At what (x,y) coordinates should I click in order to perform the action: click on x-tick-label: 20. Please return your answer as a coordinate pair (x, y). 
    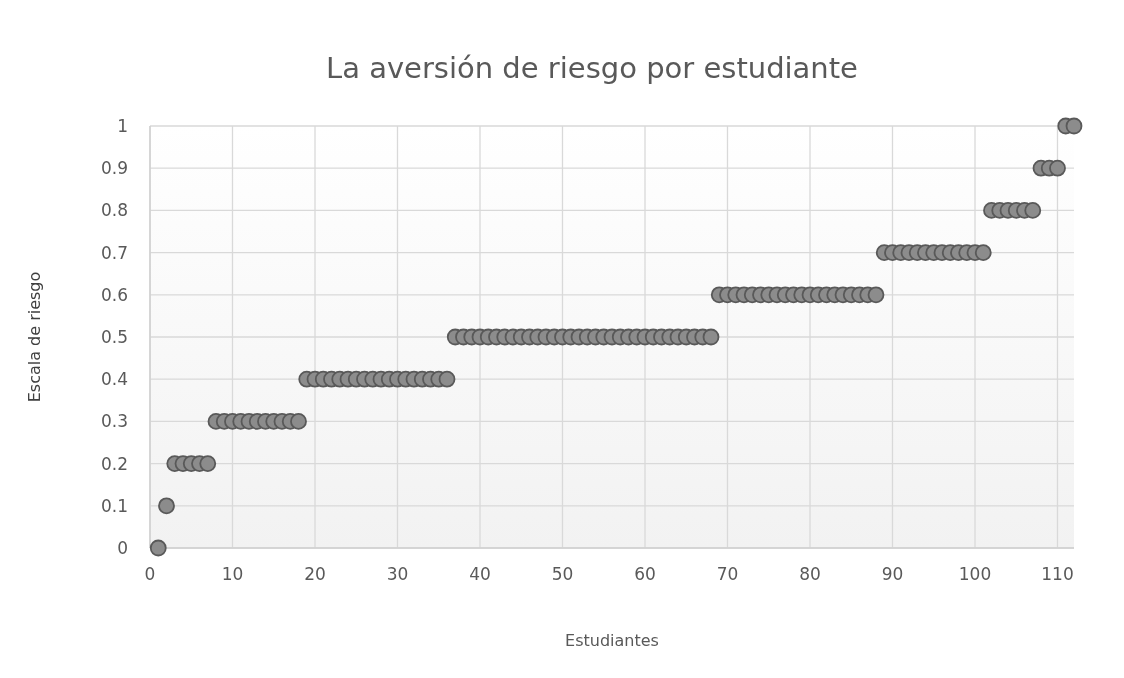
    Looking at the image, I should click on (315, 574).